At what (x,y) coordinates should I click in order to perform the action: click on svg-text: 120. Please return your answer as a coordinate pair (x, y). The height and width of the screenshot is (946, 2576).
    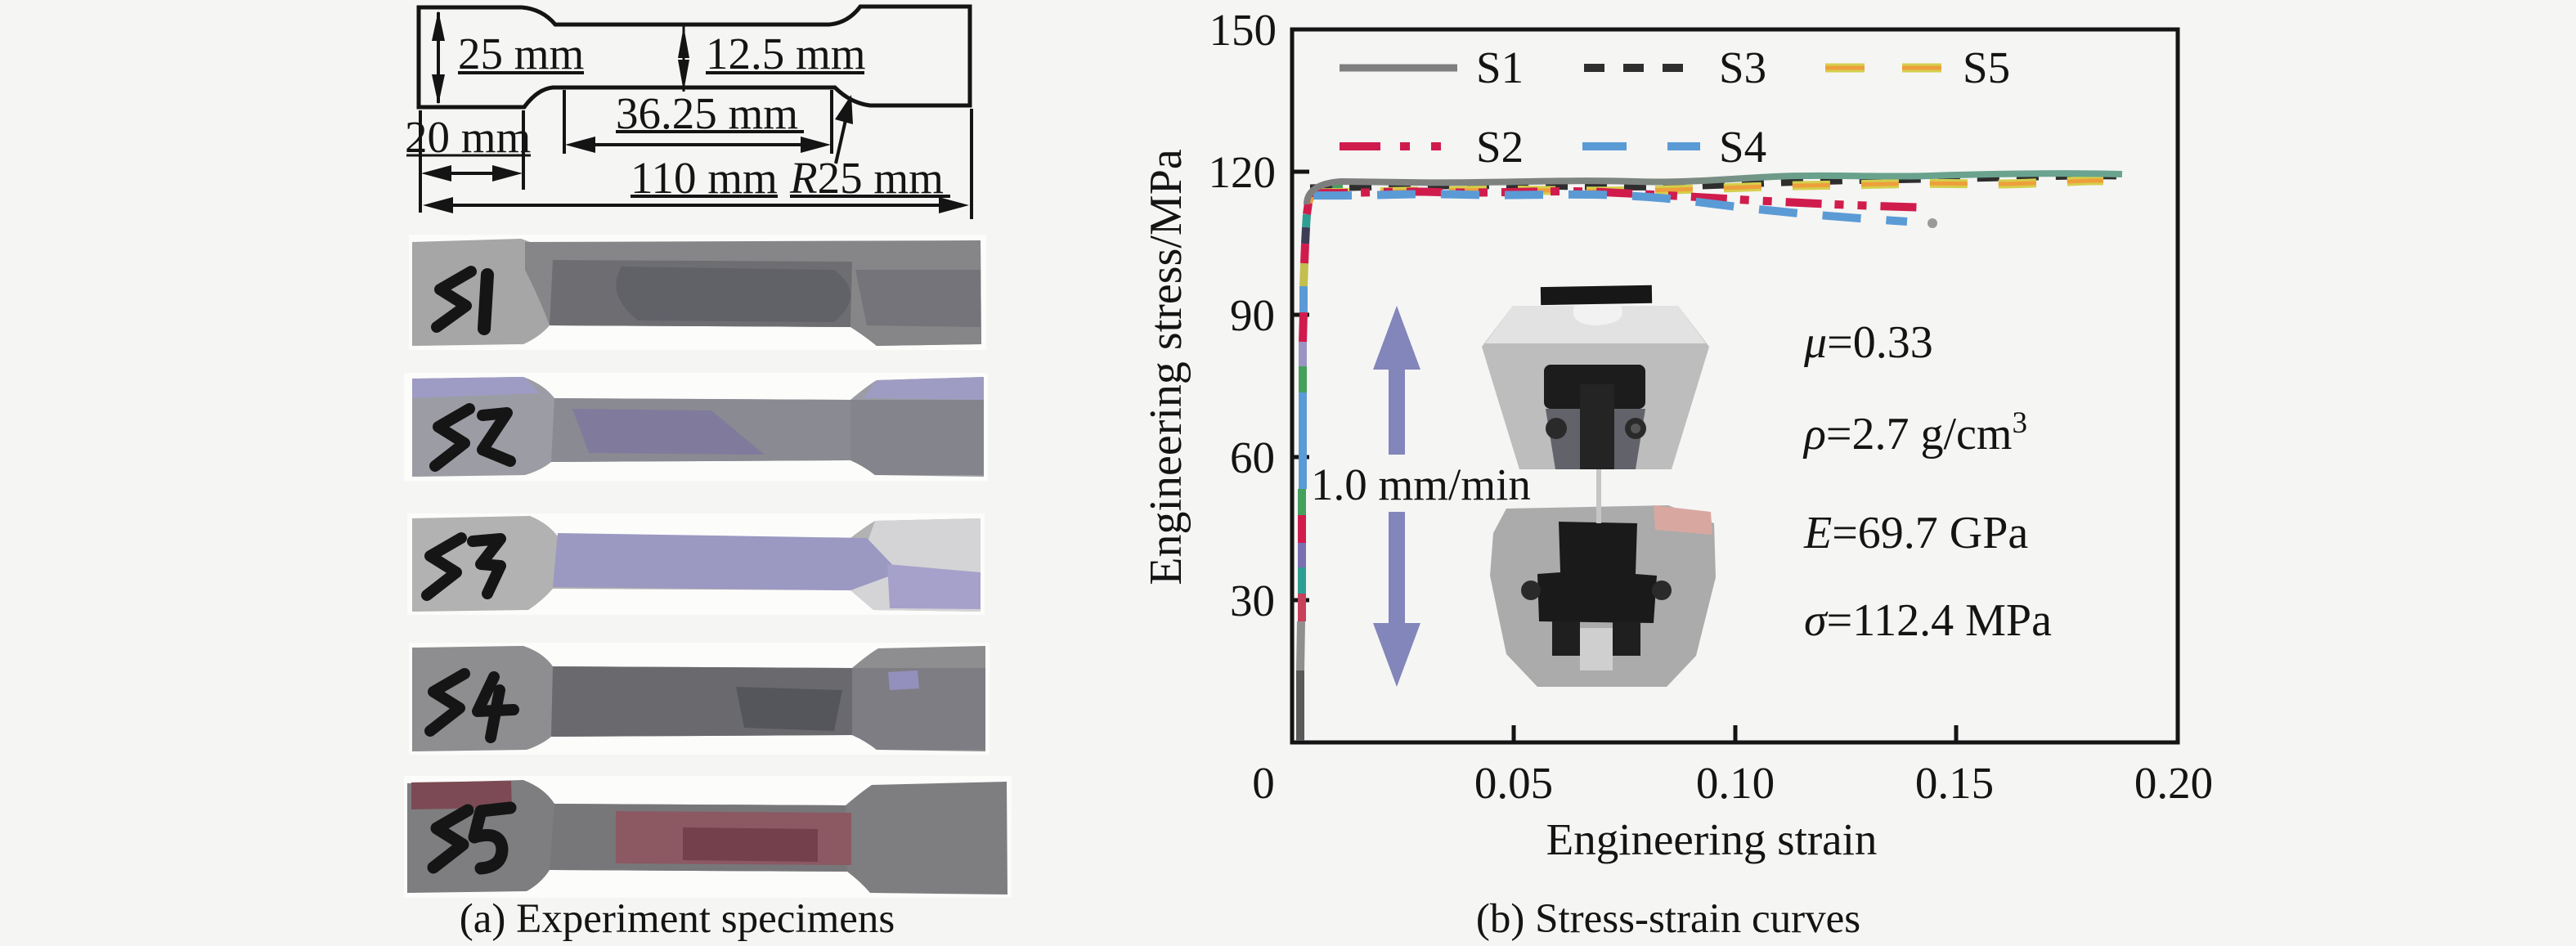
    Looking at the image, I should click on (1243, 172).